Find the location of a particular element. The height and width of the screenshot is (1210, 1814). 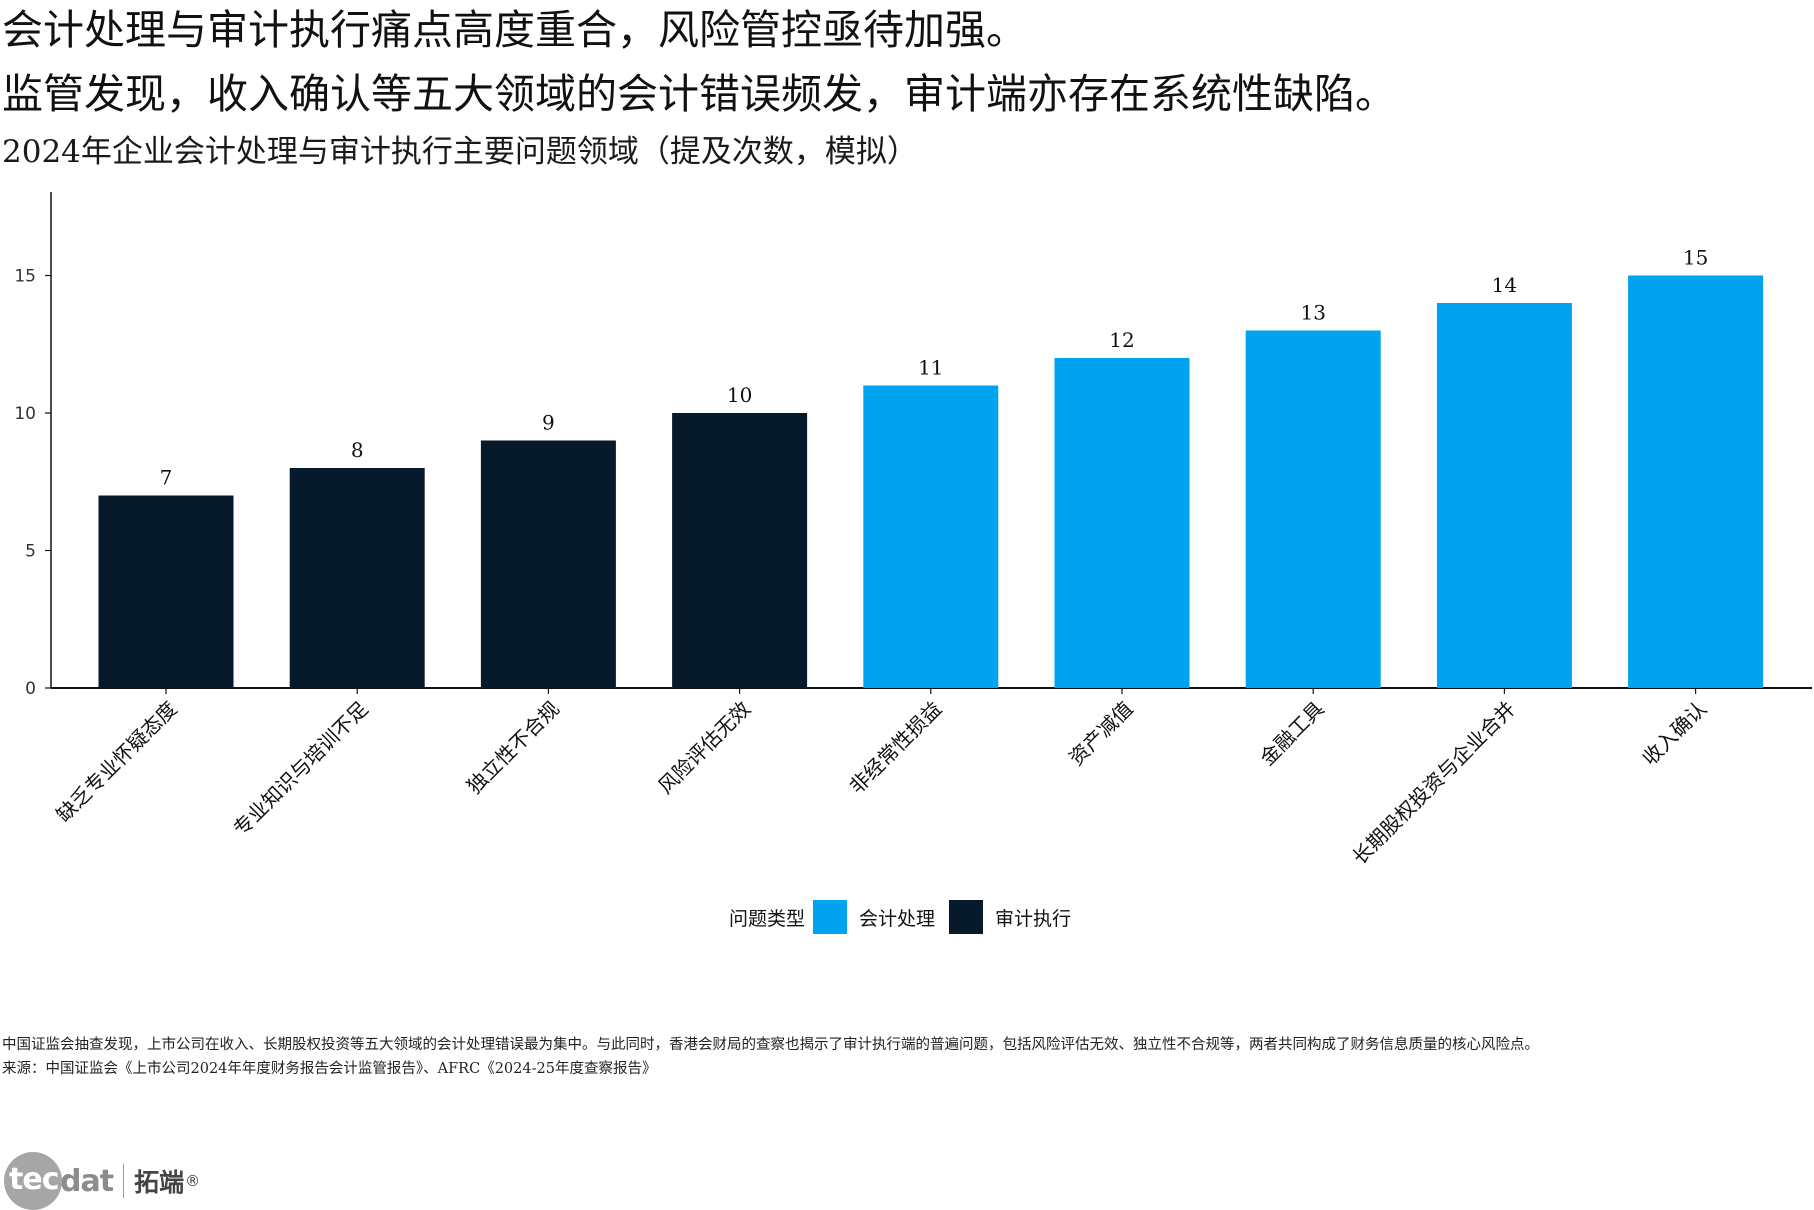

chart-title-line-1: 会计处理与审计执行痛点高度重合，风险管控亟待加强。 is located at coordinates (514, 30).